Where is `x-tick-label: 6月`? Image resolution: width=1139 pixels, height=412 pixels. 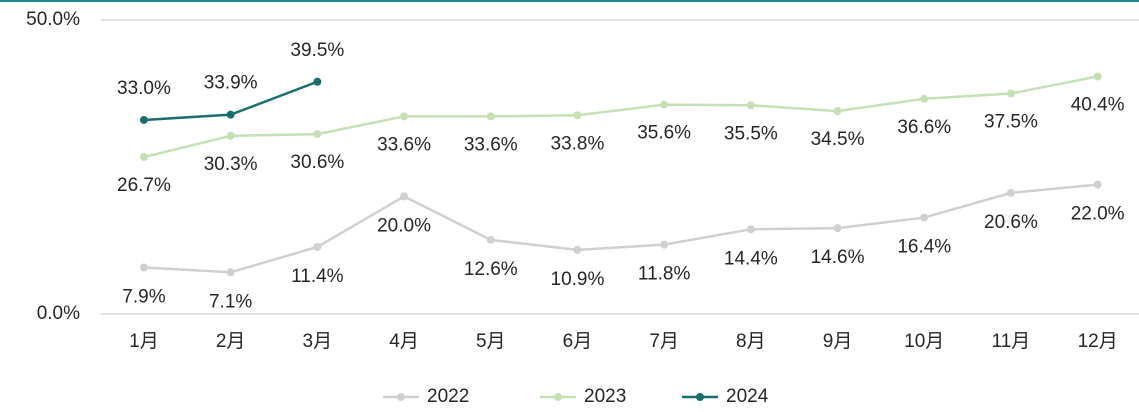 x-tick-label: 6月 is located at coordinates (578, 341).